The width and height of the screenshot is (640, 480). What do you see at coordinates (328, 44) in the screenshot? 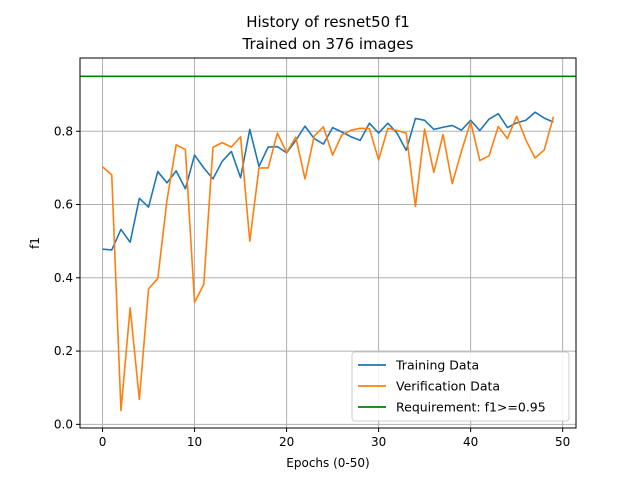
I see `chart-subtitle: Trained on 376 images` at bounding box center [328, 44].